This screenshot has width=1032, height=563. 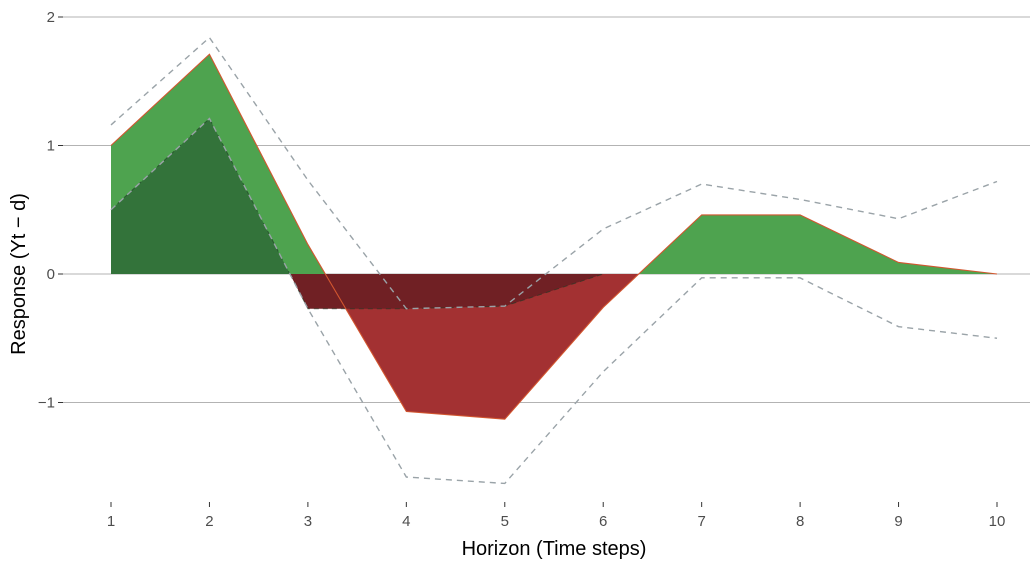 What do you see at coordinates (51, 146) in the screenshot?
I see `y-tick-label: 1` at bounding box center [51, 146].